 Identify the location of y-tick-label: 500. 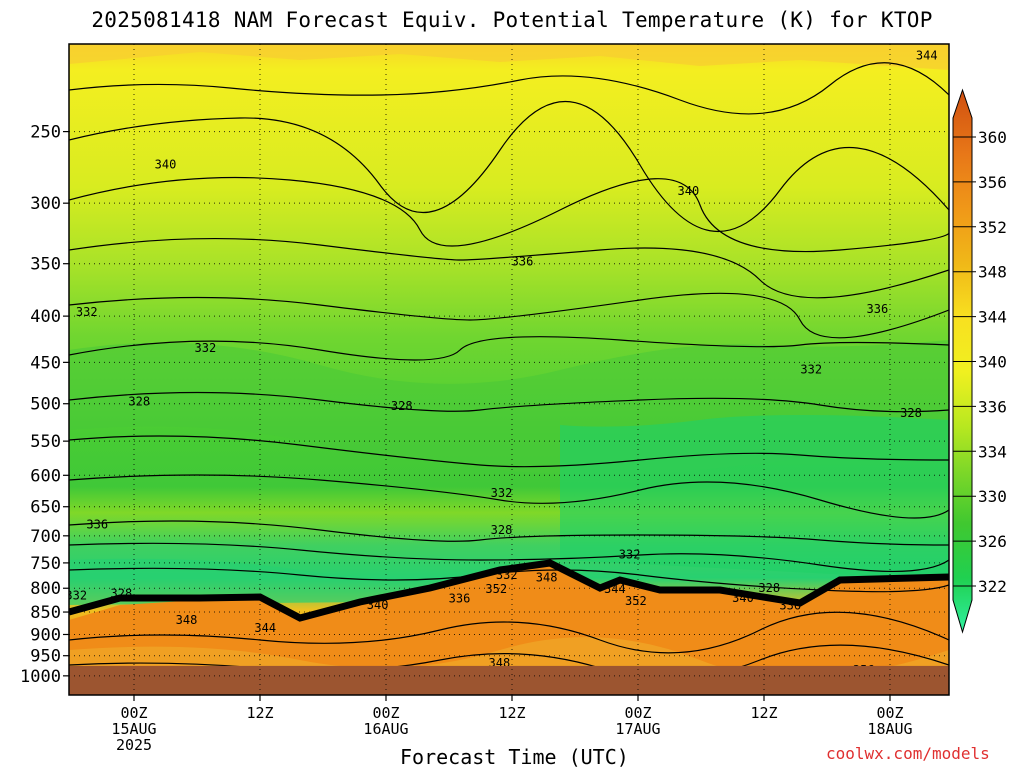
(45, 405).